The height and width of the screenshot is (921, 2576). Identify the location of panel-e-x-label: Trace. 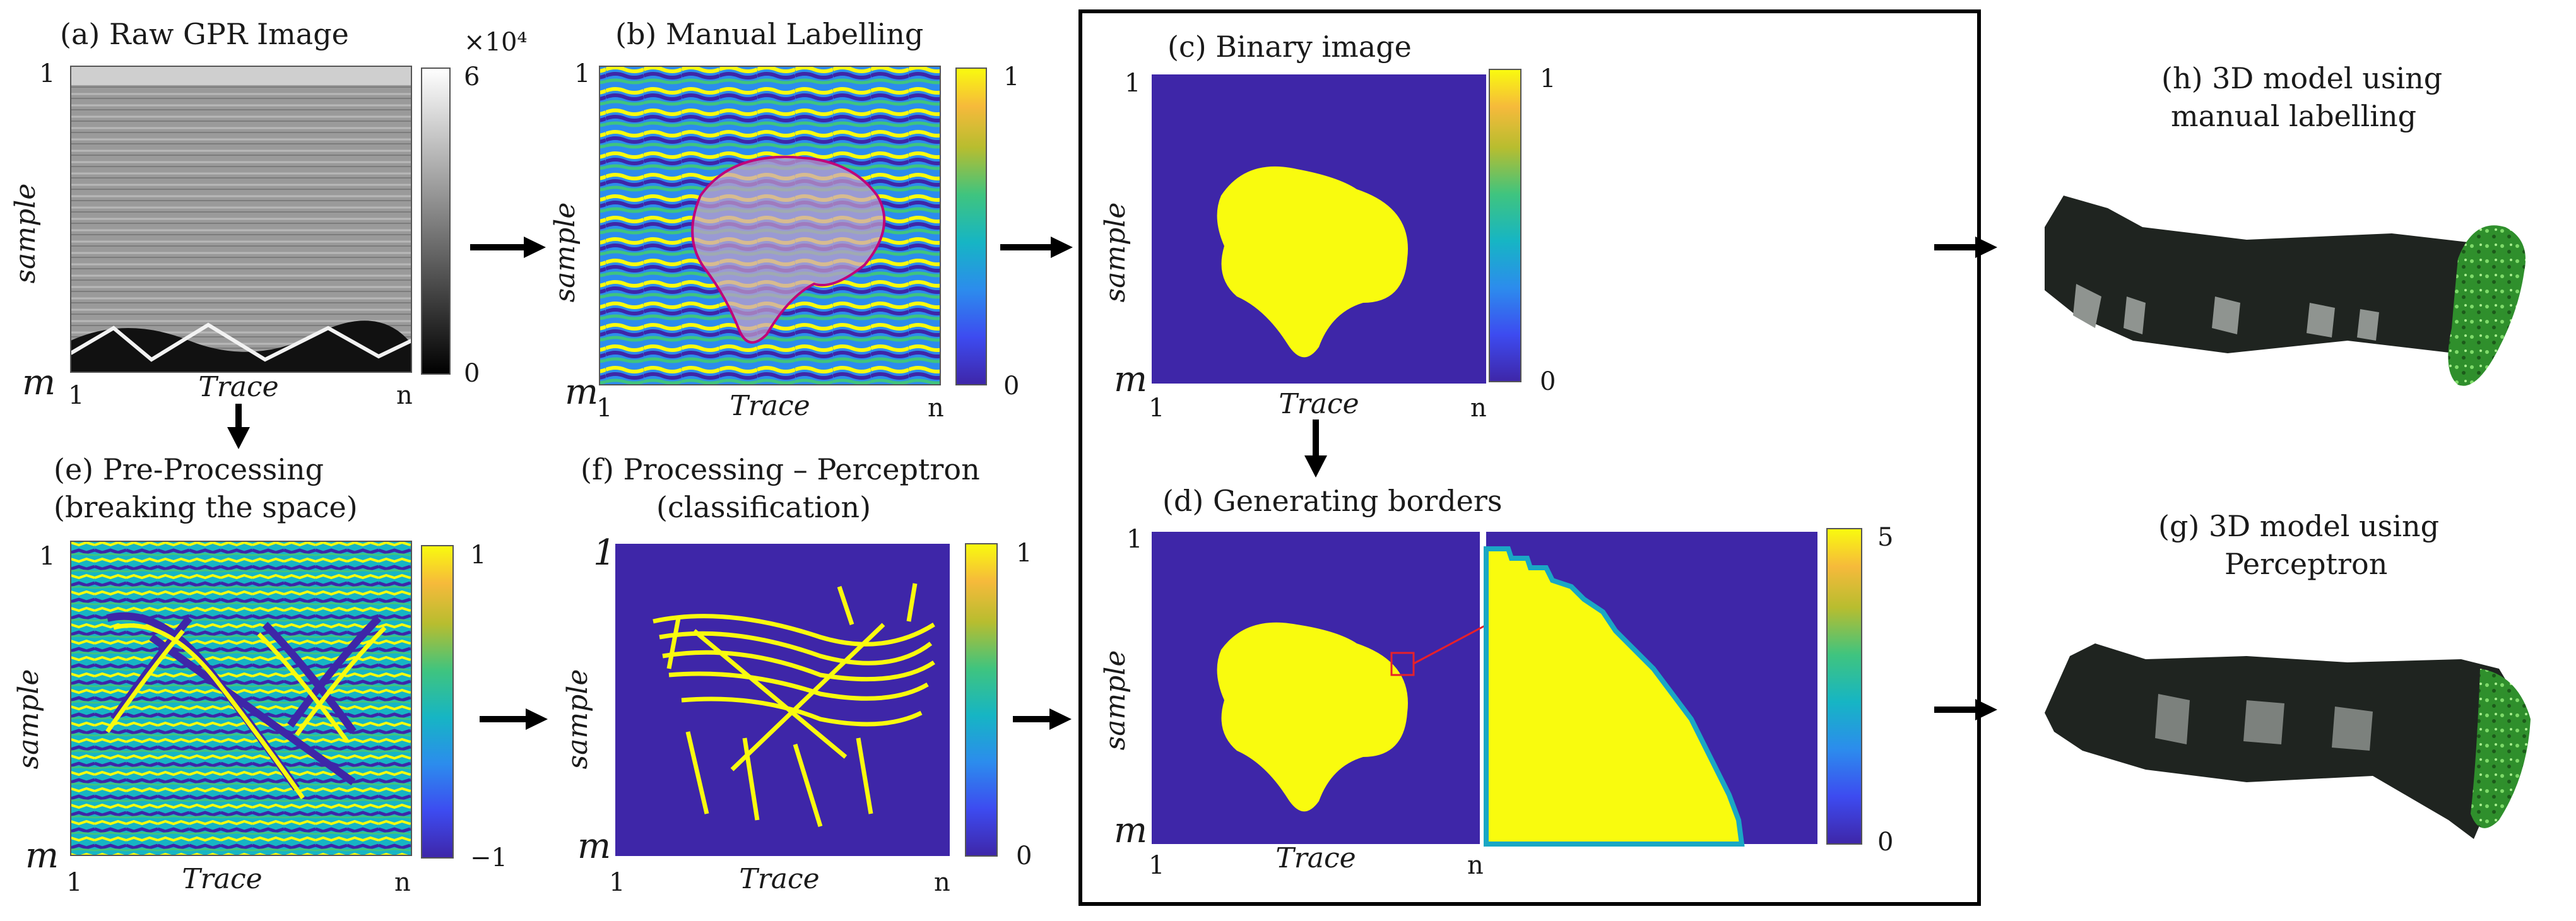
(222, 879).